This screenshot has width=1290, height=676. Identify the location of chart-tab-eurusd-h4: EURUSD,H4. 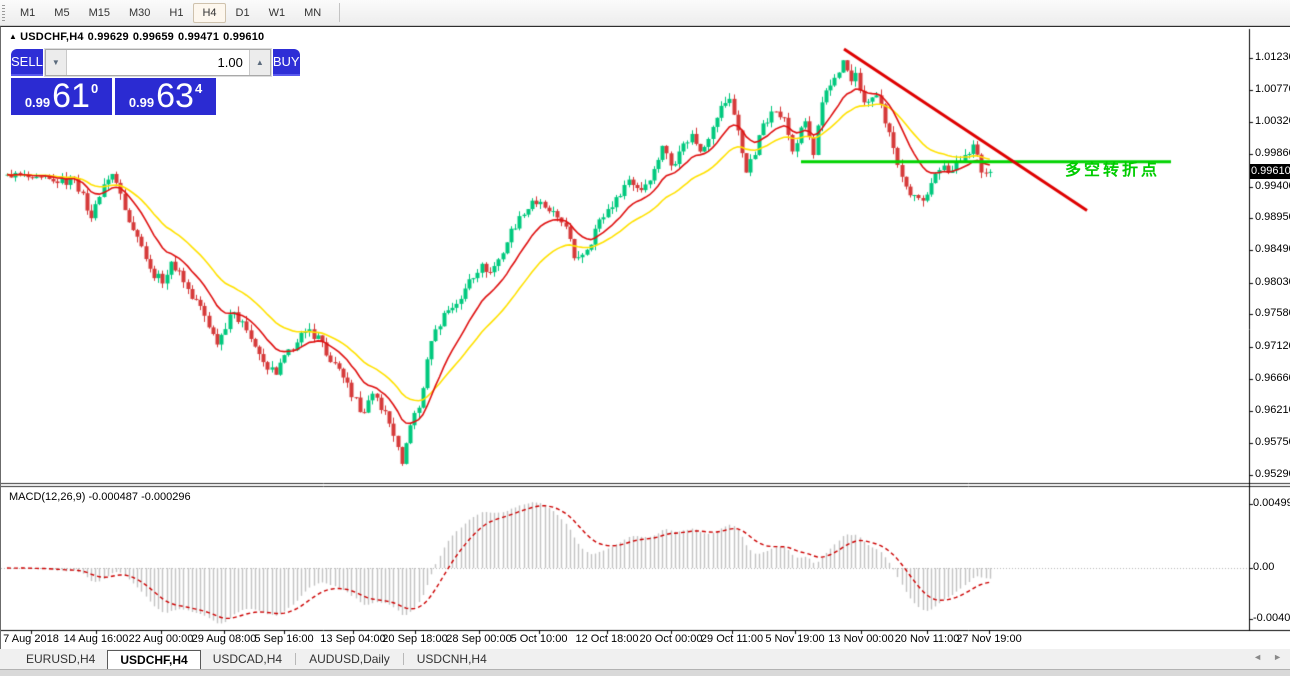
(61, 659).